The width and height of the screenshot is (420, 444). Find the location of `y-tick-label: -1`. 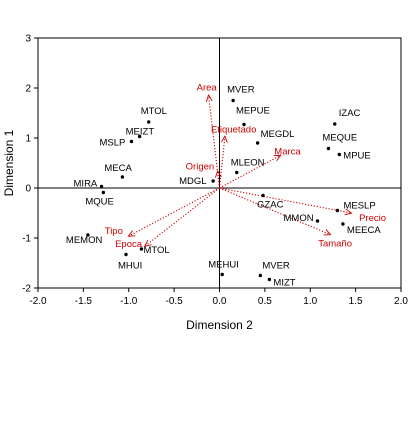

y-tick-label: -1 is located at coordinates (26, 239).